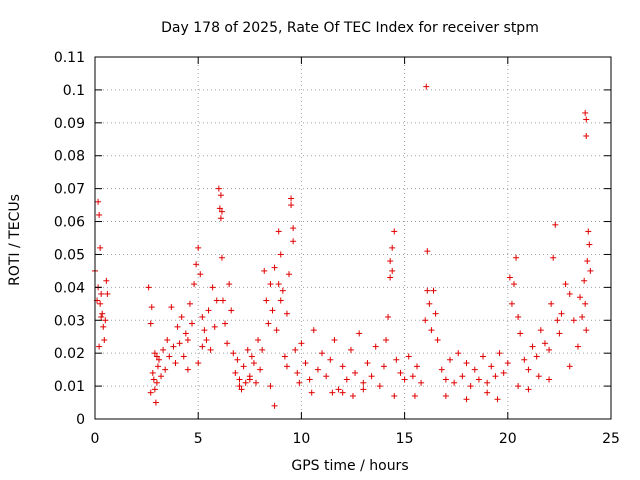  What do you see at coordinates (349, 466) in the screenshot?
I see `x-axis-label: GPS time / hours` at bounding box center [349, 466].